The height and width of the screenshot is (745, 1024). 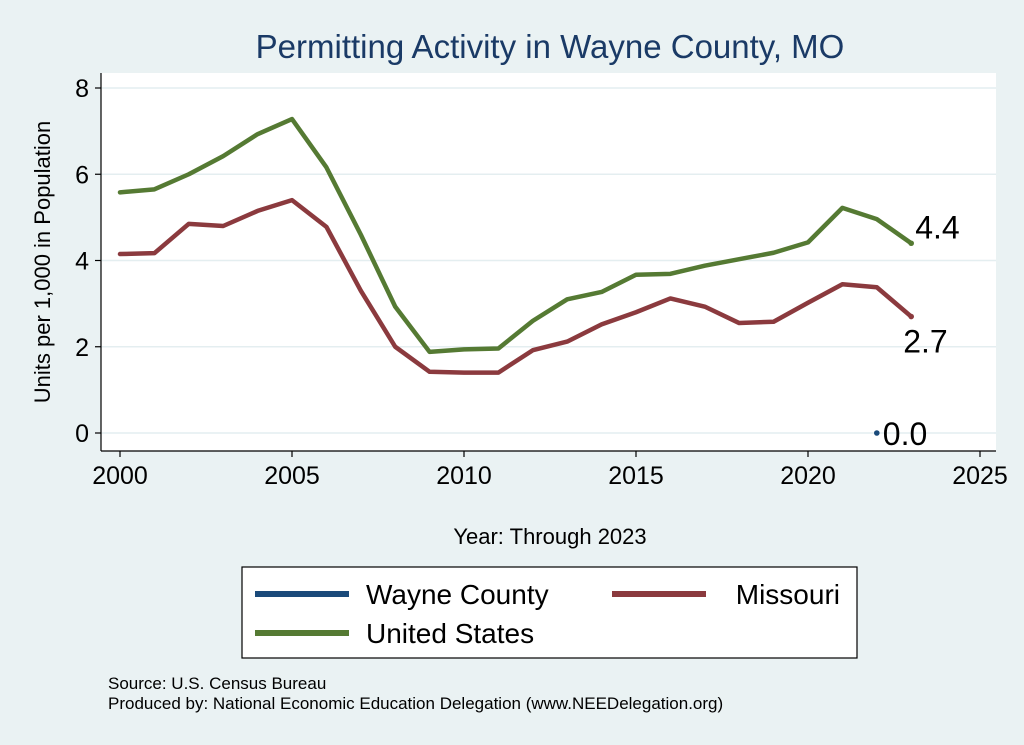 What do you see at coordinates (42, 262) in the screenshot?
I see `y-axis-title: Units per 1,000 in Population` at bounding box center [42, 262].